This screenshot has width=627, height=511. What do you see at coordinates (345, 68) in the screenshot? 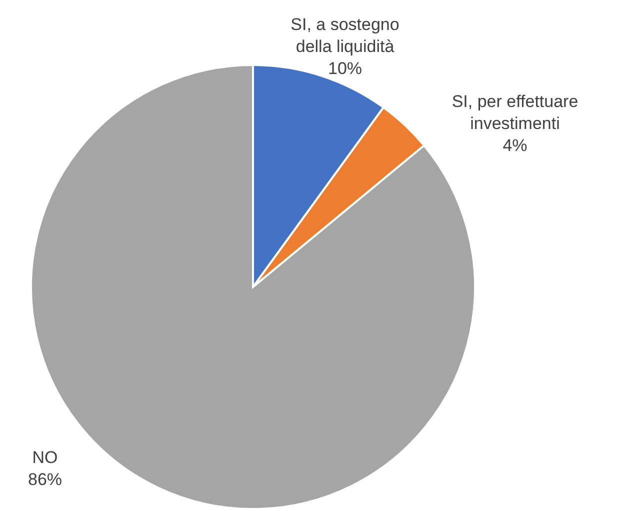
I see `data-label: 10%` at bounding box center [345, 68].